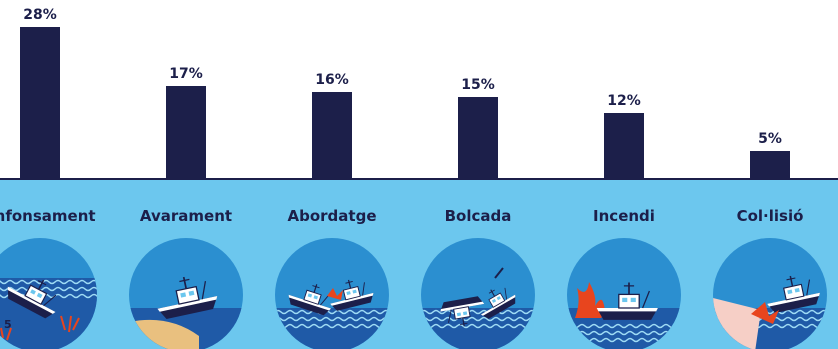 The image size is (838, 349). Describe the element at coordinates (624, 145) in the screenshot. I see `bar-incendi` at that location.